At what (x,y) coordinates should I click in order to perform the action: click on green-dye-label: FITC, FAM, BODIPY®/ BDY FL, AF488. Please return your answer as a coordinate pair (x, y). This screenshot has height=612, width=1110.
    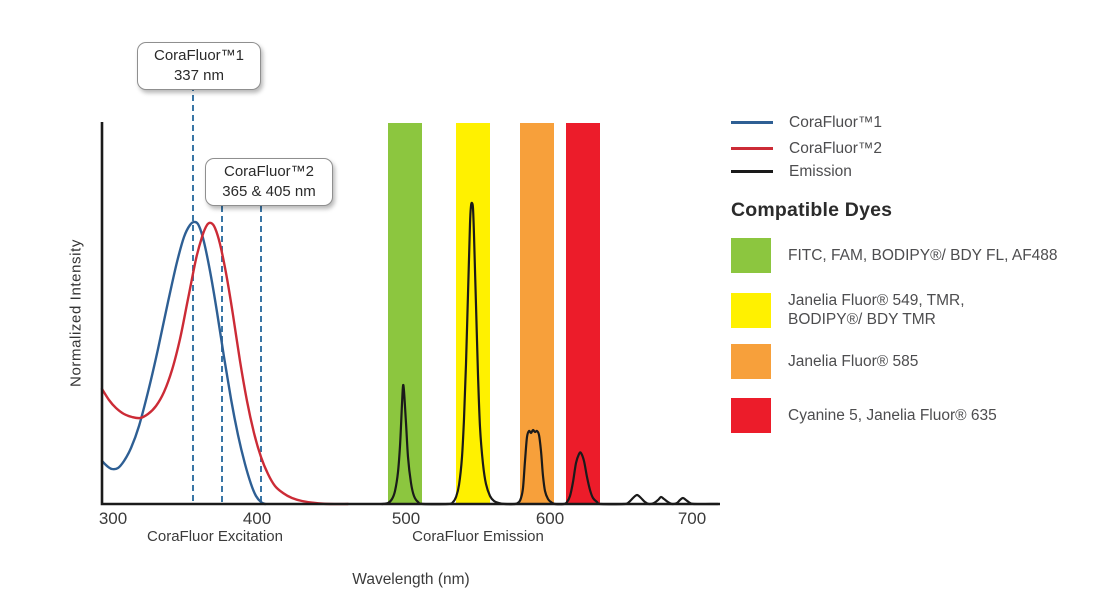
    Looking at the image, I should click on (923, 255).